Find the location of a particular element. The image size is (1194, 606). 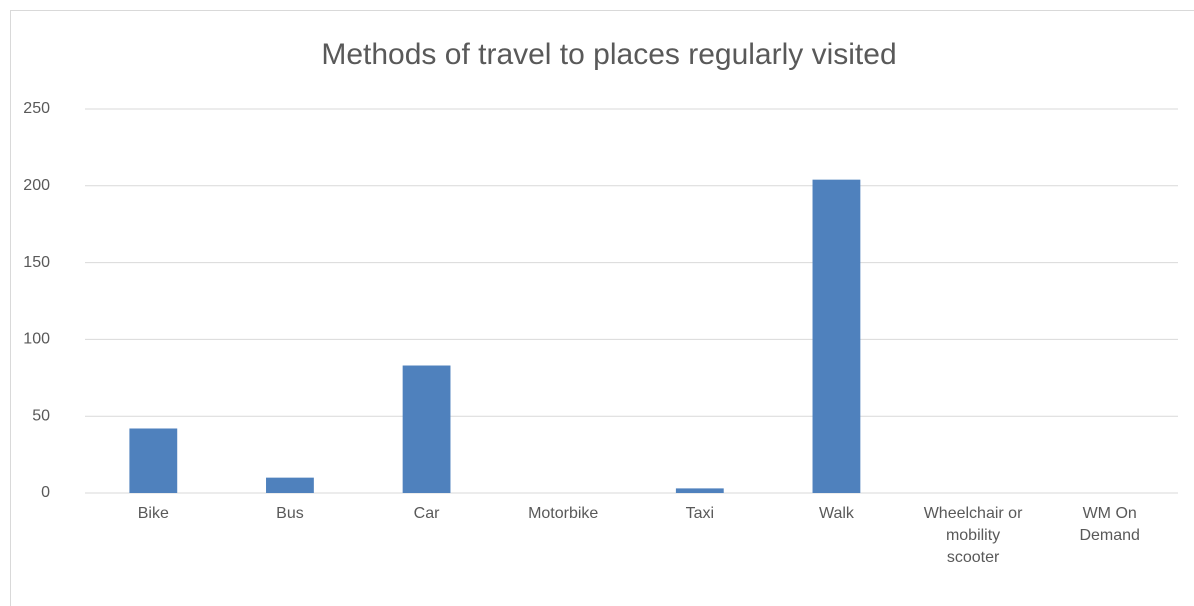

x-tick-label: Walk is located at coordinates (836, 513).